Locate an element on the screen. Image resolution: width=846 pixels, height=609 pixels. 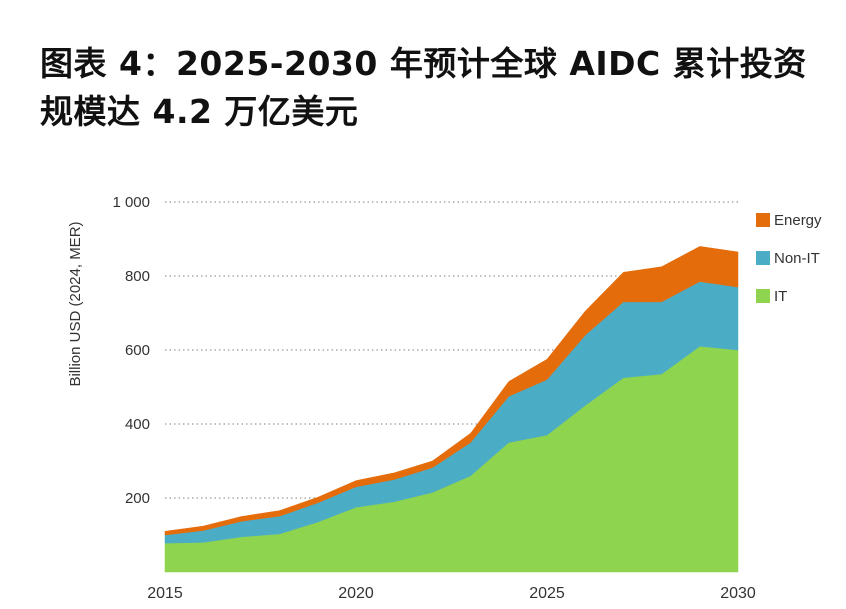
x-tick-label: 2025 is located at coordinates (547, 593).